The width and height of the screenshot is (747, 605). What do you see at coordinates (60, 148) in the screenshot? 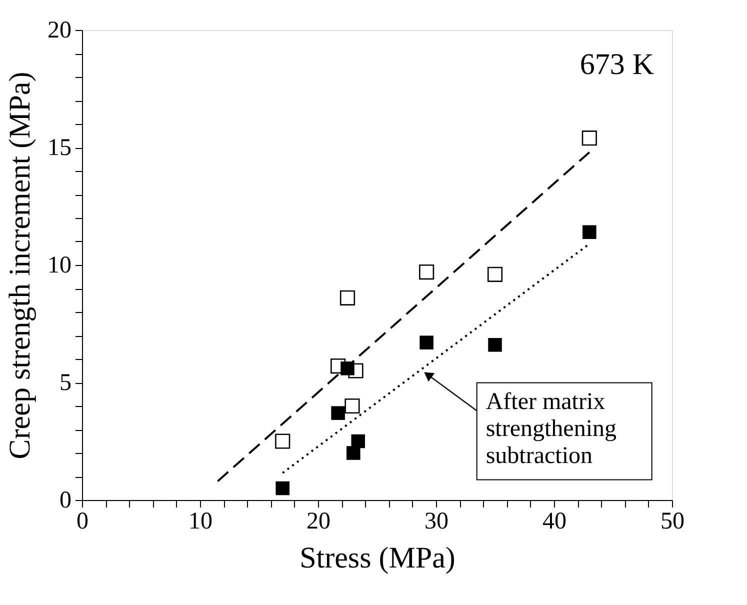
I see `y-tick-label: 15` at bounding box center [60, 148].